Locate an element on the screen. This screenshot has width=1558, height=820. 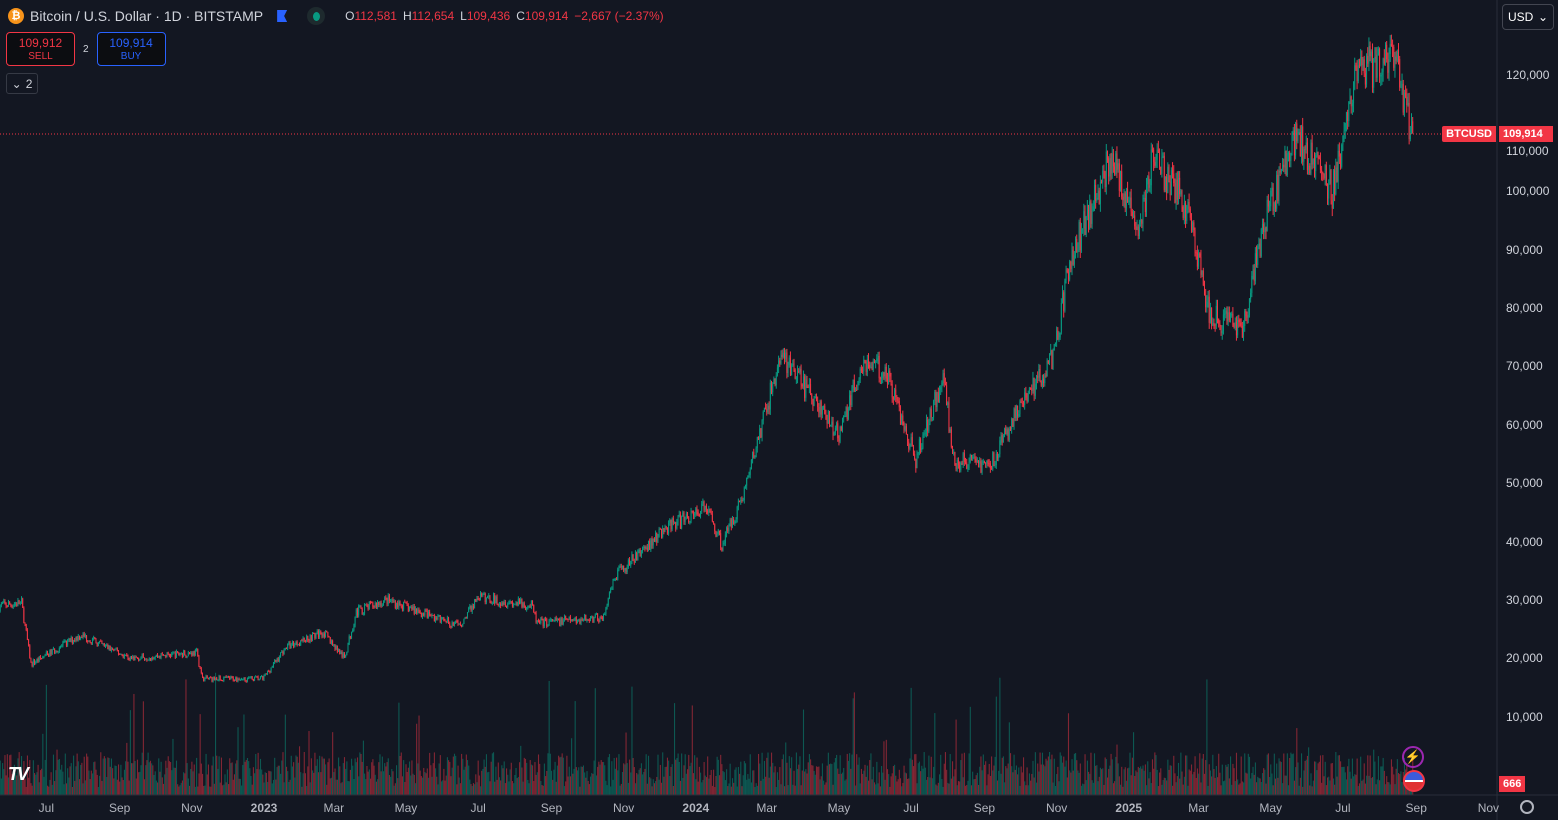
sell-button: 109,912 SELL is located at coordinates (40, 49).